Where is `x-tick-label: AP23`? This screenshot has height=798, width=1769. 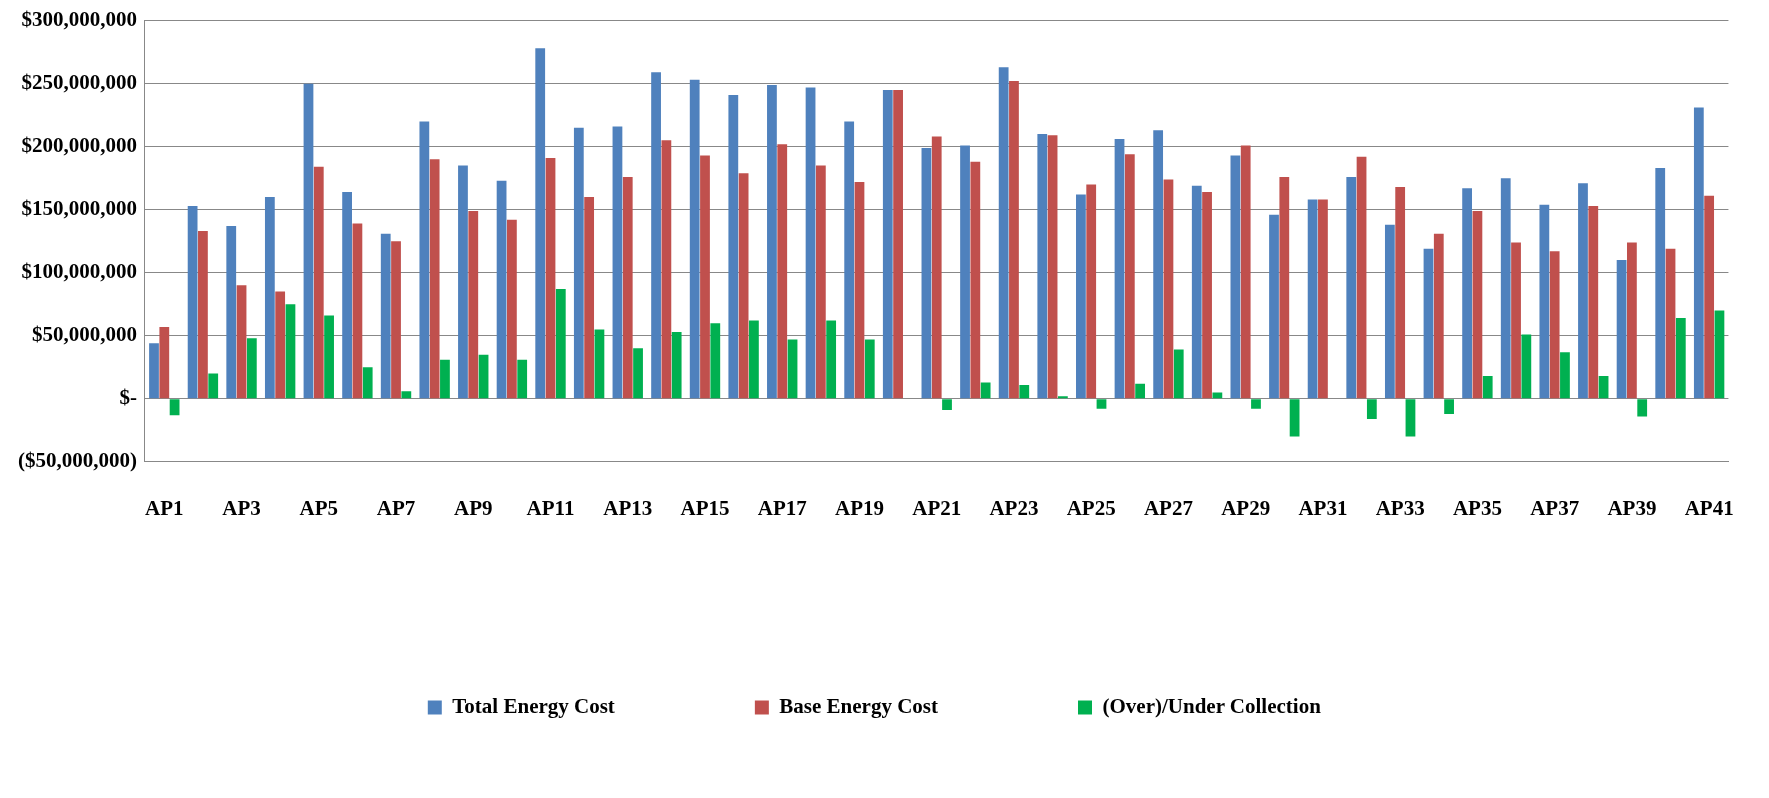
x-tick-label: AP23 is located at coordinates (1014, 507).